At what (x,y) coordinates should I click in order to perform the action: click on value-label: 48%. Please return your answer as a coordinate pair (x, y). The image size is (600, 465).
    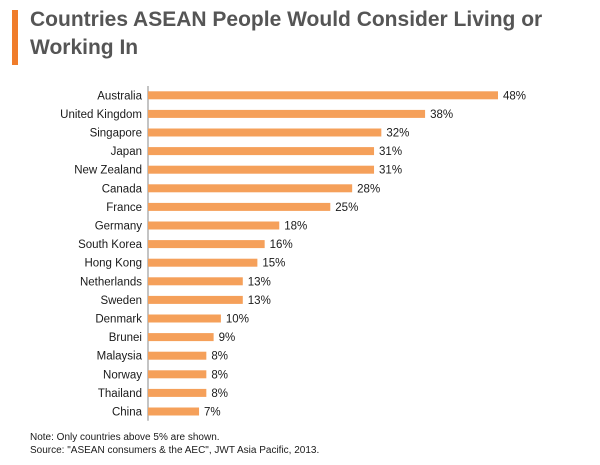
    Looking at the image, I should click on (514, 96).